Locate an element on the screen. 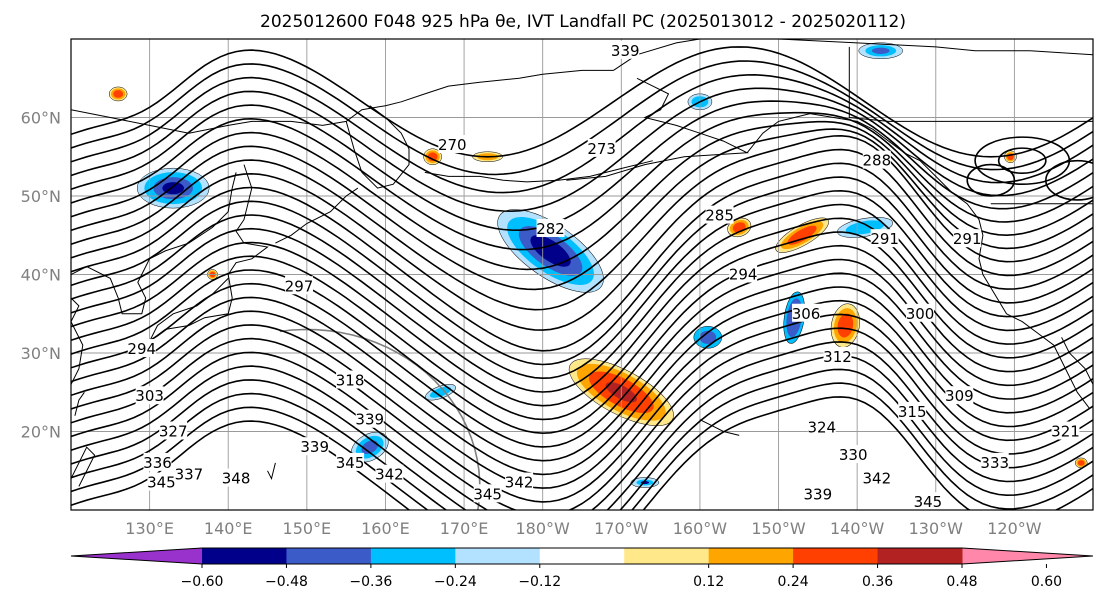  colorbar-tick-label: −0.12 is located at coordinates (539, 582).